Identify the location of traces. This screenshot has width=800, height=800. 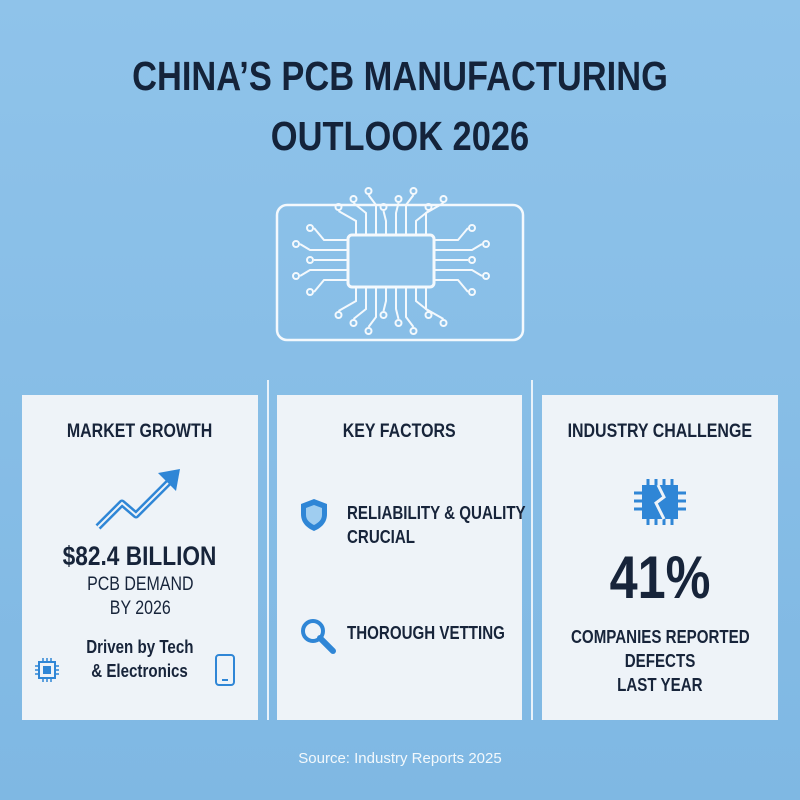
(391, 261).